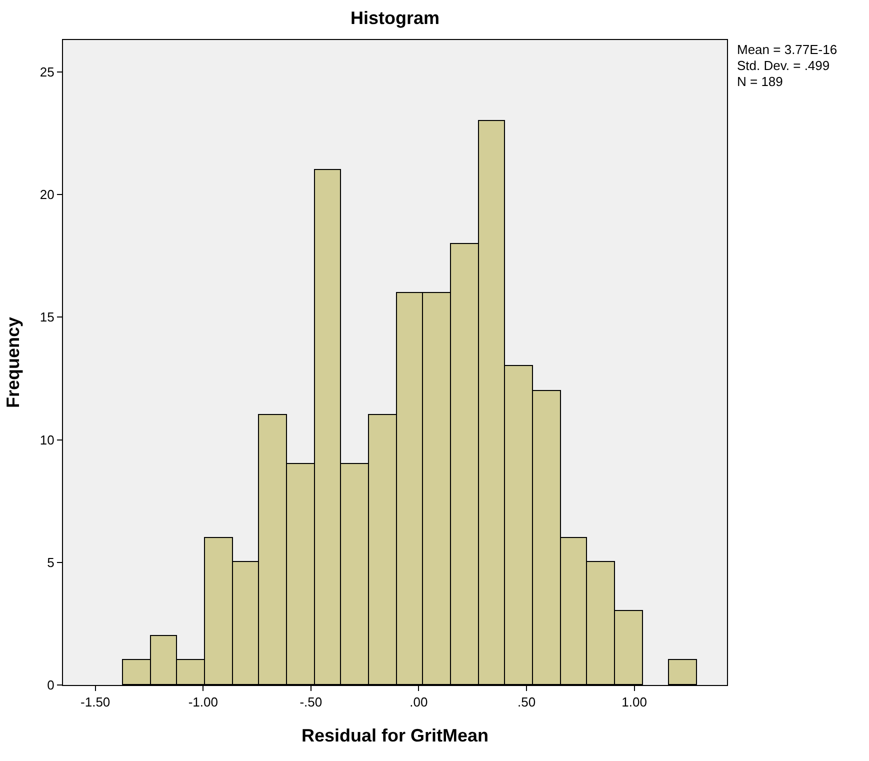 Image resolution: width=869 pixels, height=761 pixels. I want to click on y-tick-label: 20, so click(47, 194).